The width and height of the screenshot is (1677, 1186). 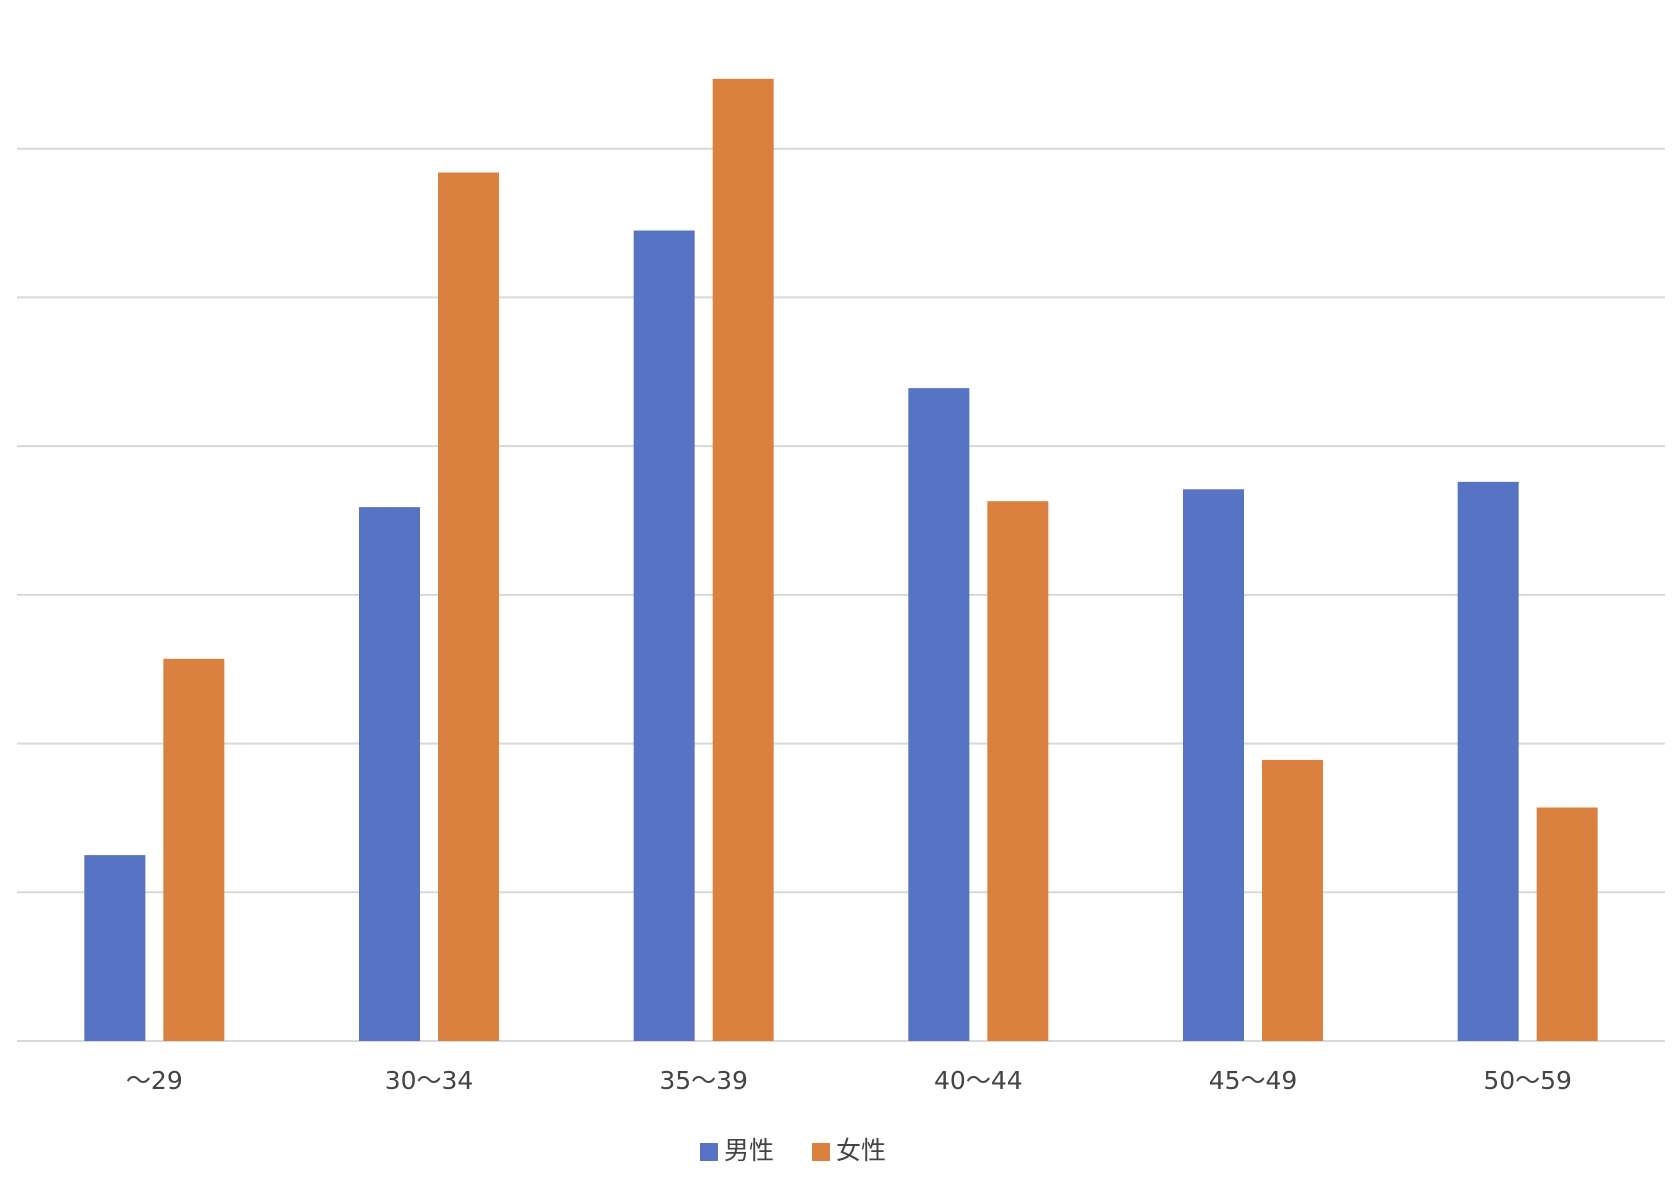 I want to click on x-tick-label: 40～44, so click(x=978, y=1080).